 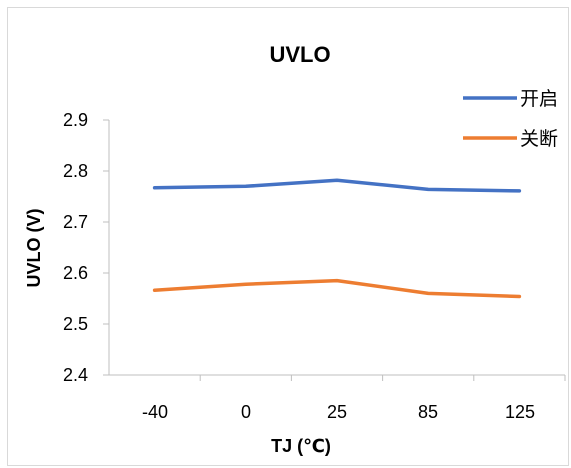 I want to click on legend-label: 关断, so click(x=539, y=139).